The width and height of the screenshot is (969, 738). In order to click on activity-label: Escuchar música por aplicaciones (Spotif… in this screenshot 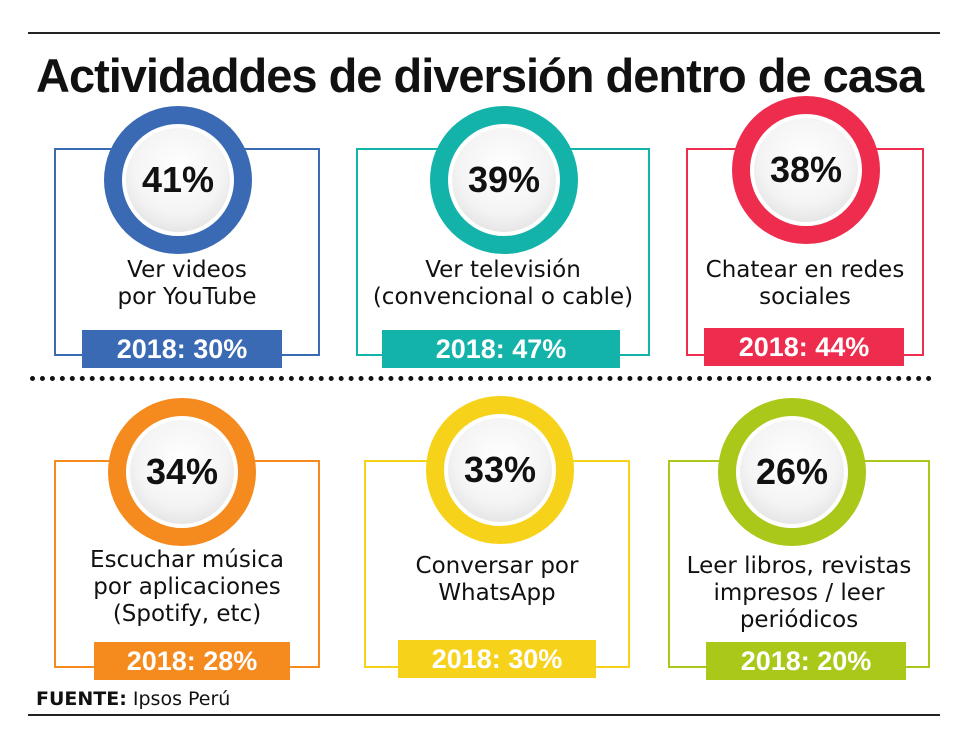, I will do `click(187, 587)`.